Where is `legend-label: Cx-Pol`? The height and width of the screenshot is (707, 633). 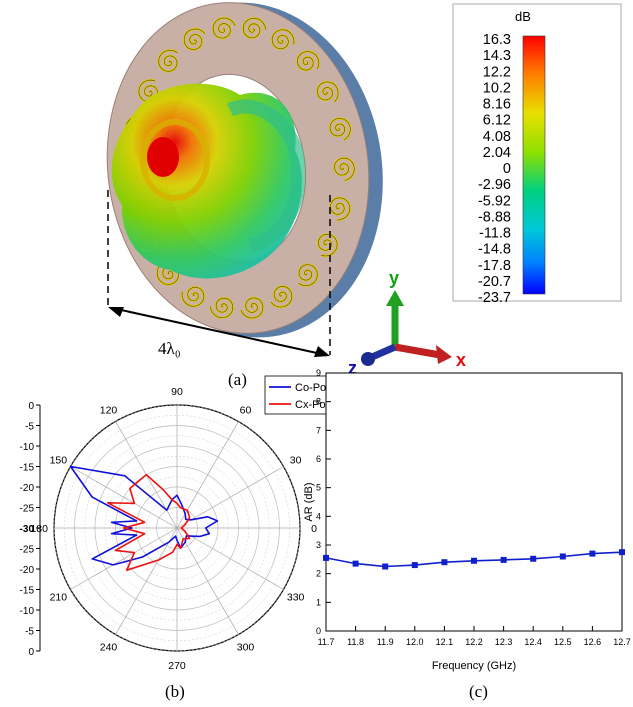
legend-label: Cx-Pol is located at coordinates (311, 405).